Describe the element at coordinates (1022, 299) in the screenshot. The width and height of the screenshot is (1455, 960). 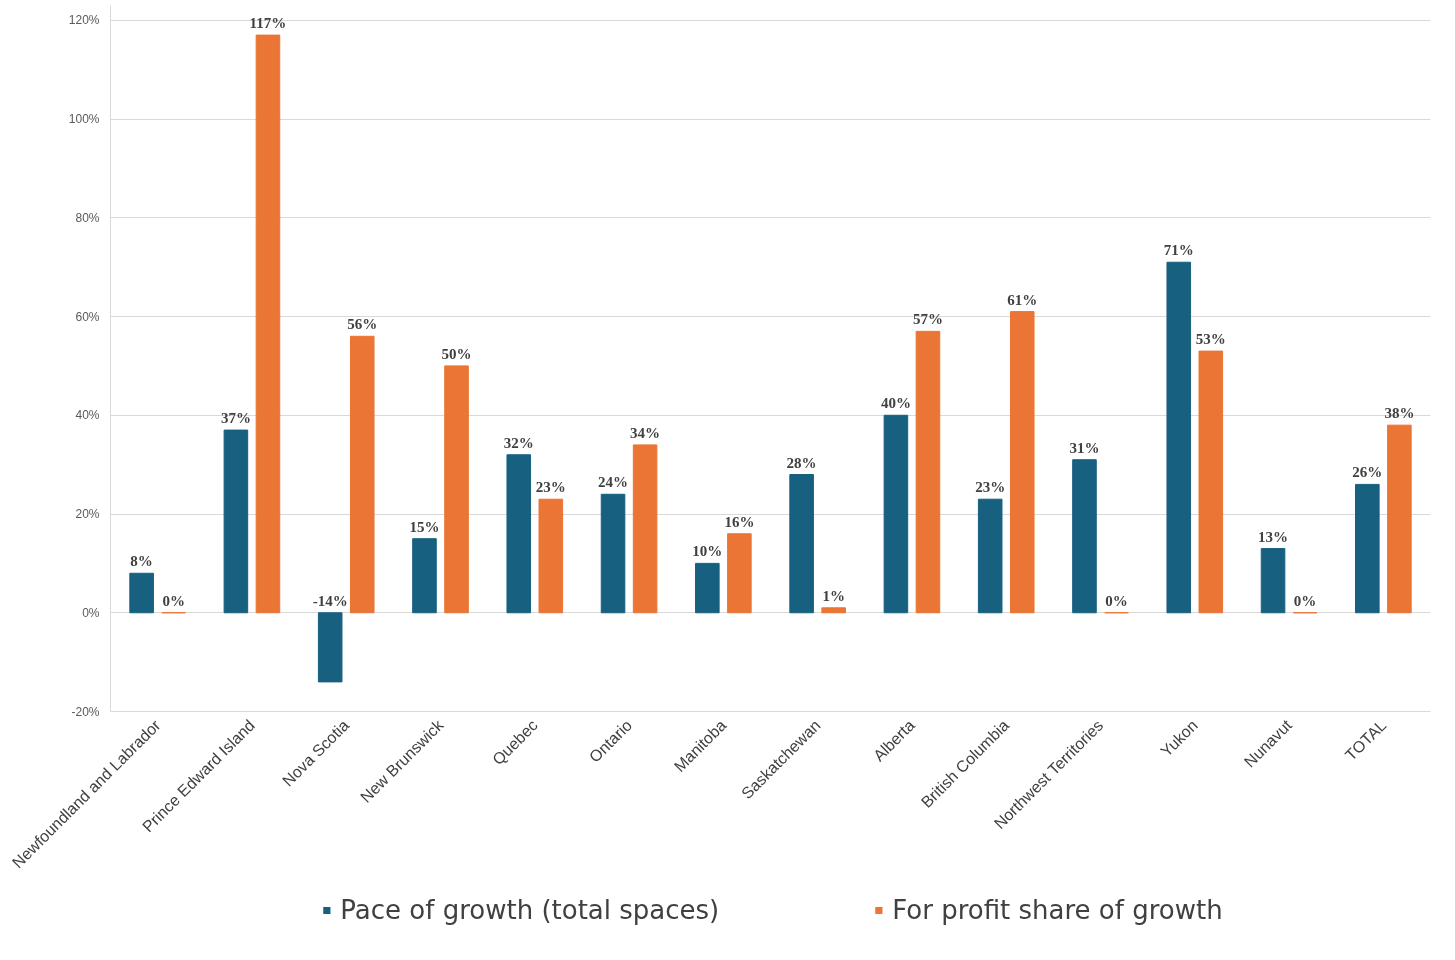
I see `data-label: 61%` at that location.